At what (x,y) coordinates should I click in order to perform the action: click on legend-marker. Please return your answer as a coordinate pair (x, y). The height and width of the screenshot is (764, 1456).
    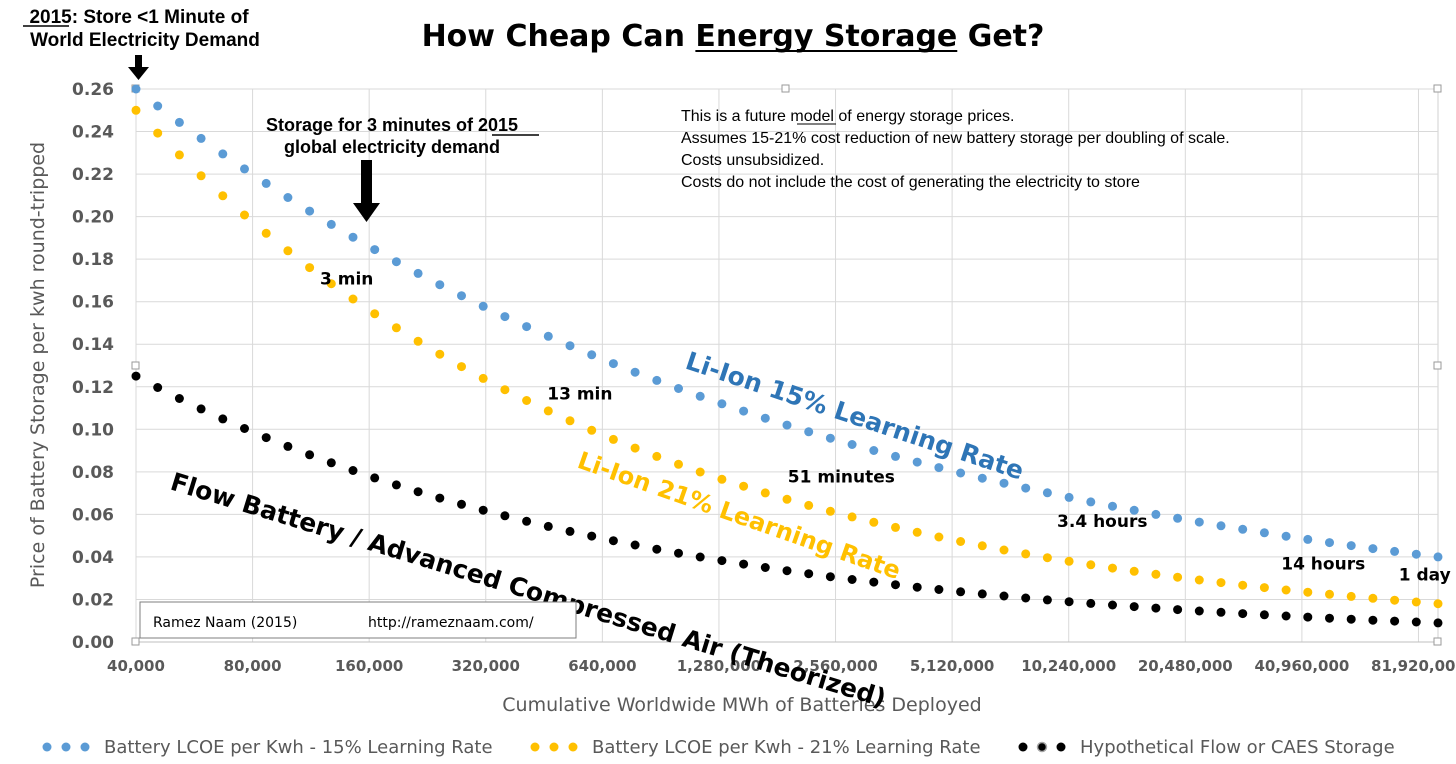
    Looking at the image, I should click on (554, 747).